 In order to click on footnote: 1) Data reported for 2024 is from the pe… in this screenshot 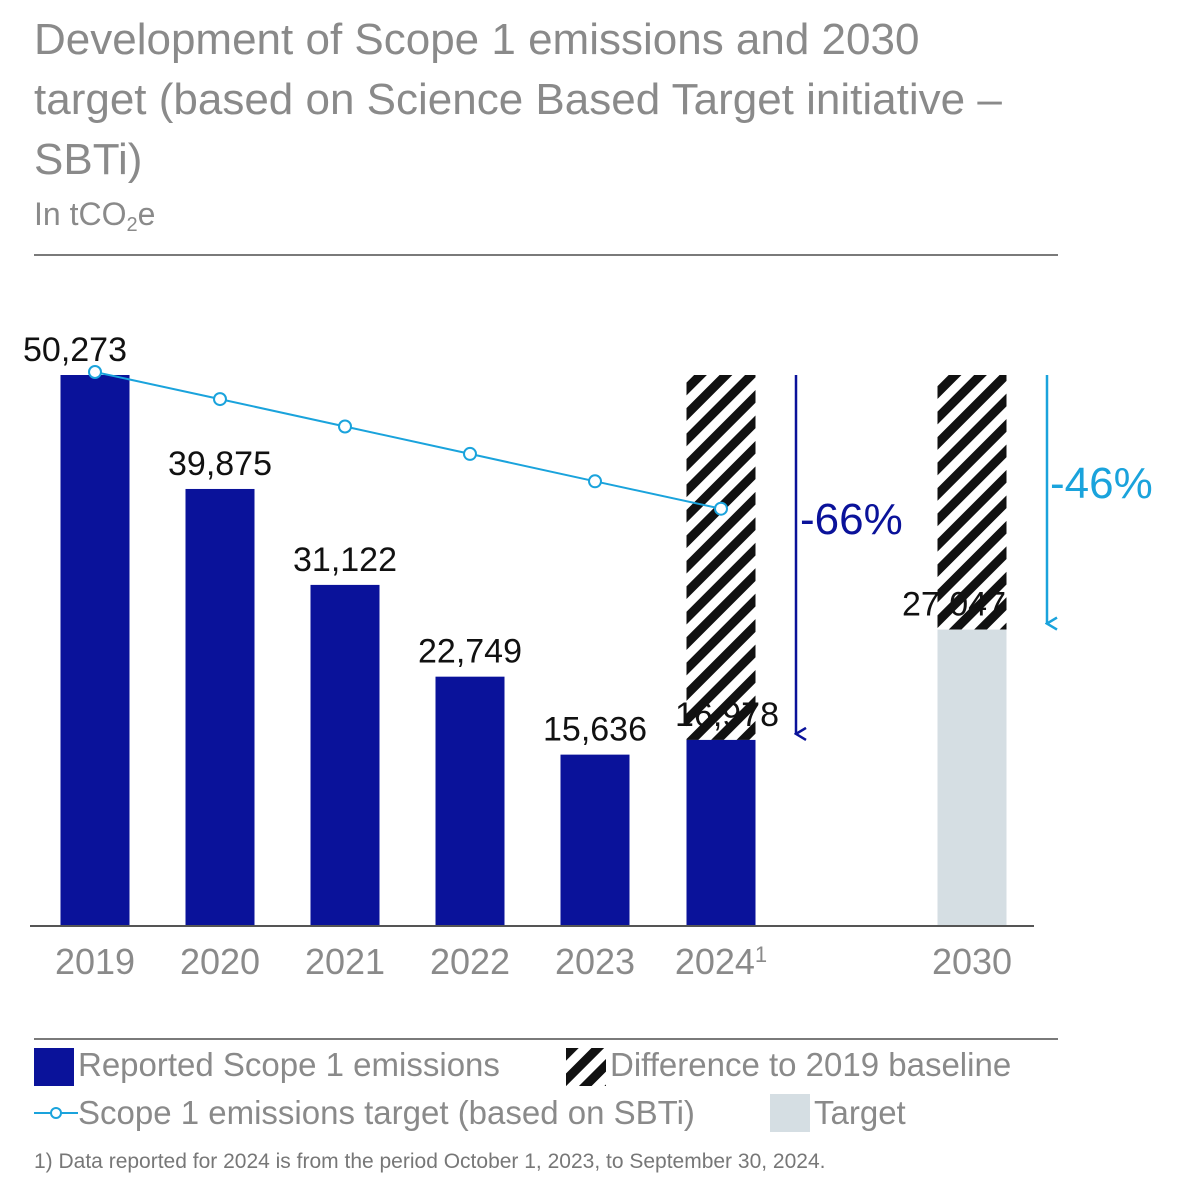, I will do `click(430, 1161)`.